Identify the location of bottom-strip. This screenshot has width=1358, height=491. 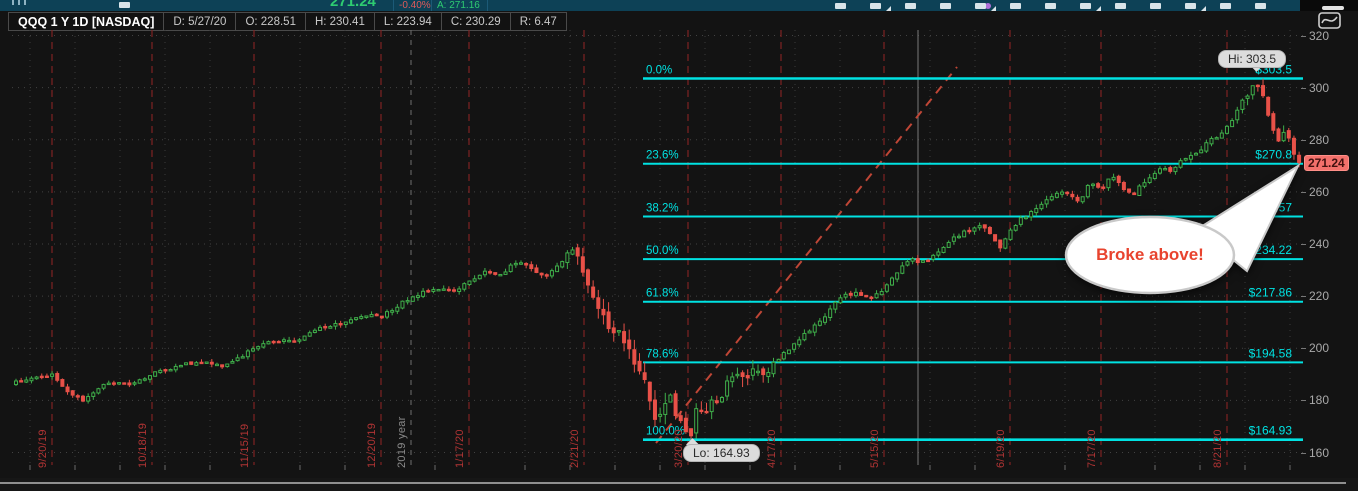
(679, 484).